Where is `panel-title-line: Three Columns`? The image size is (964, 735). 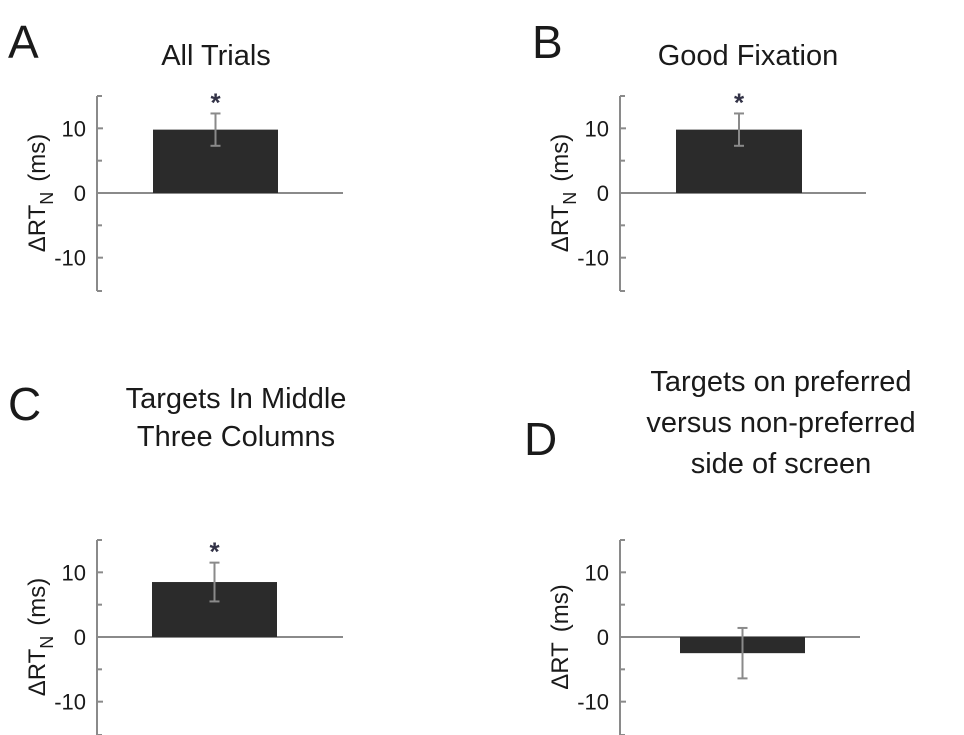 panel-title-line: Three Columns is located at coordinates (236, 437).